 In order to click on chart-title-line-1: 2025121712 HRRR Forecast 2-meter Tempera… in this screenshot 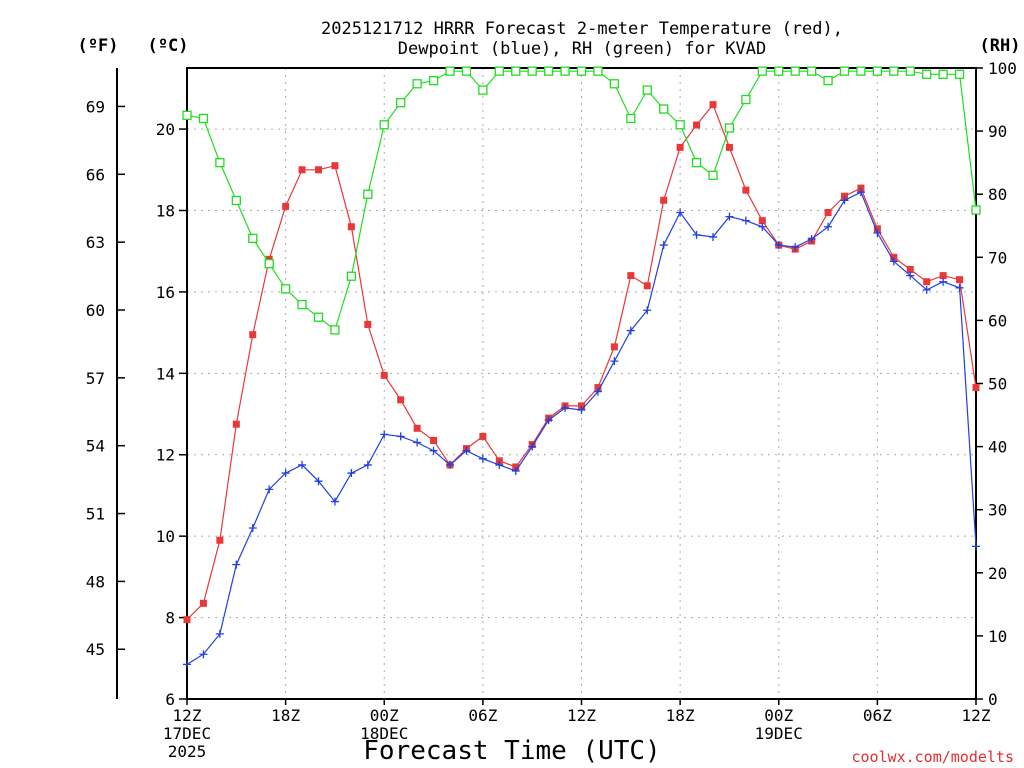, I will do `click(582, 29)`.